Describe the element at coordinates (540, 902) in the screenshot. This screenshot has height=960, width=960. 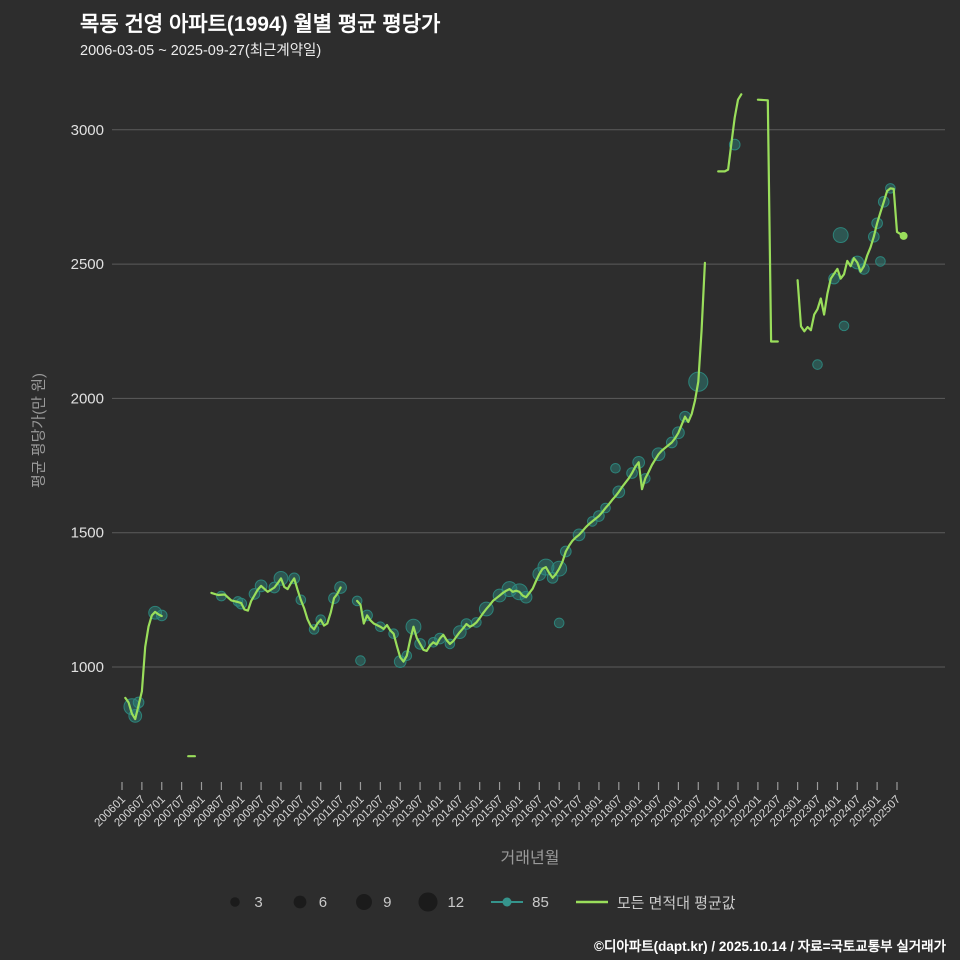
I see `legend-series-85-label: 85` at that location.